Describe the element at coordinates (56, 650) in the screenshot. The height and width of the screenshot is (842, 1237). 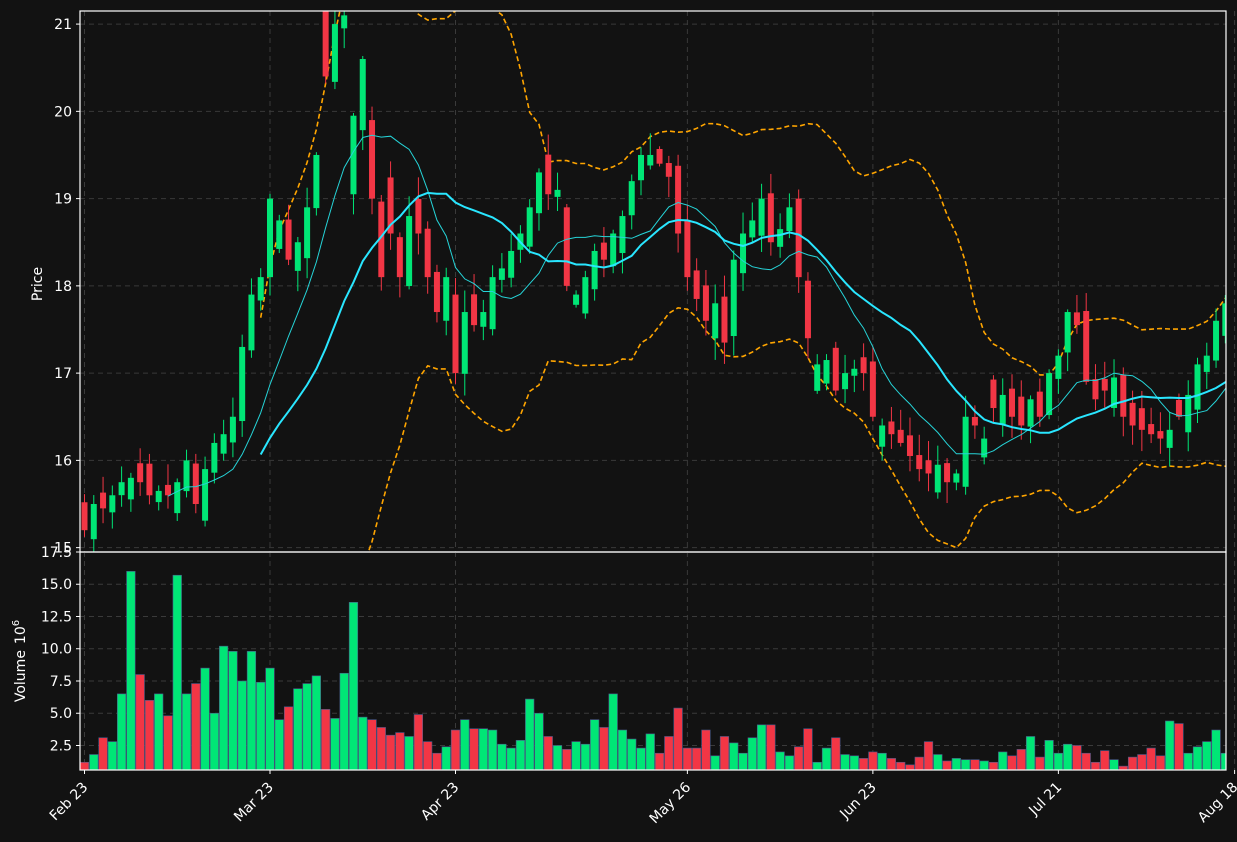
I see `volume-tick-label: 10.0` at that location.